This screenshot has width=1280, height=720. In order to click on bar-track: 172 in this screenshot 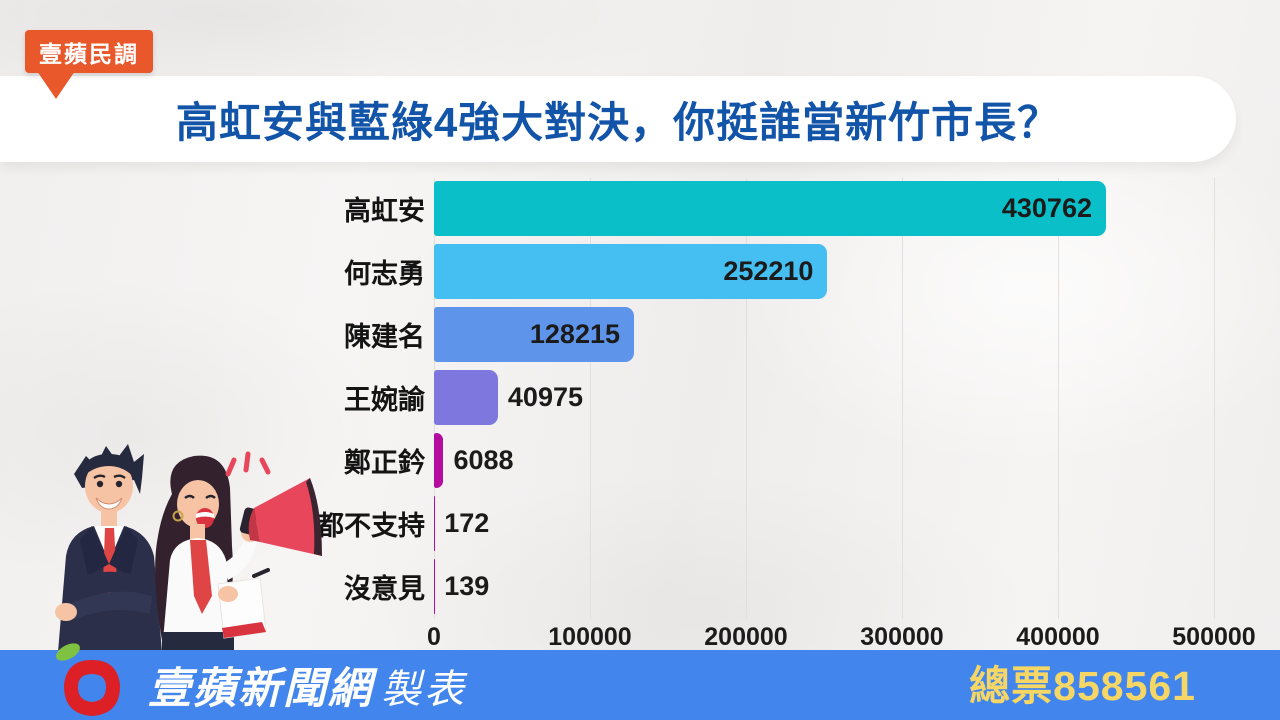, I will do `click(824, 523)`.